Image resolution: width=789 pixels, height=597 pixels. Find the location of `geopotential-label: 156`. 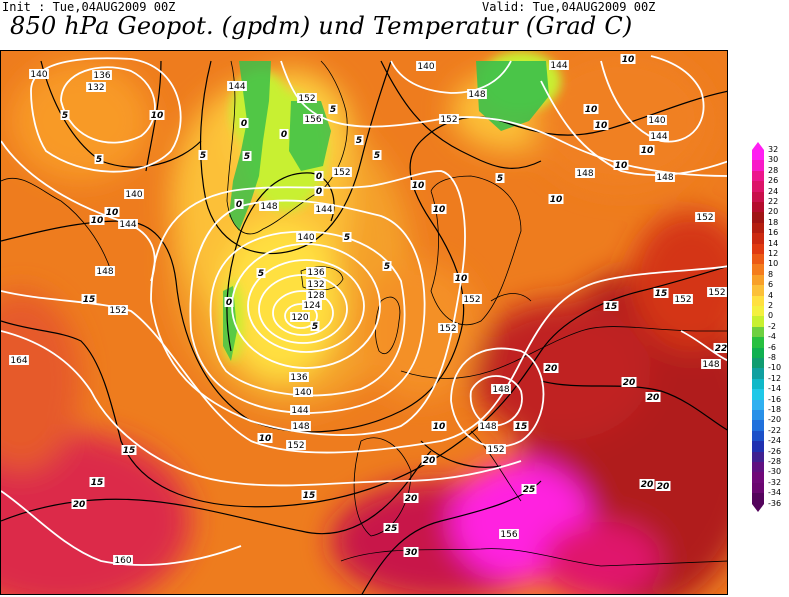

geopotential-label: 156 is located at coordinates (509, 534).